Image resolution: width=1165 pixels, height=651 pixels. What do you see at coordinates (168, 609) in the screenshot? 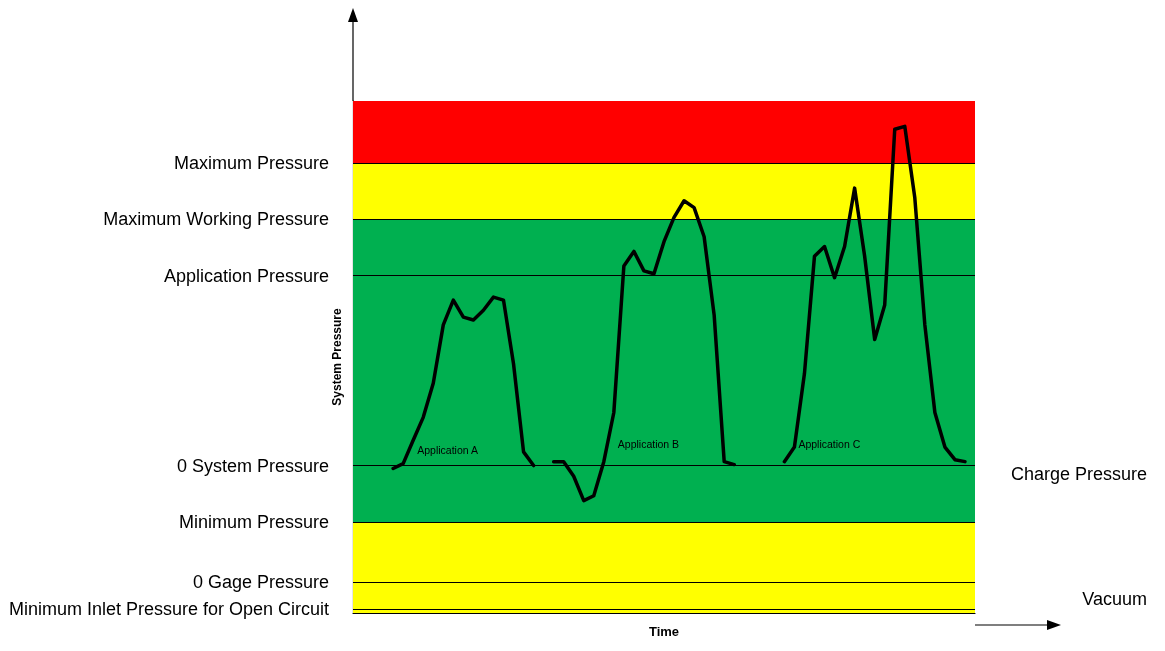
I see `ref-line-label: Minimum Inlet Pressure for Open Circuit` at bounding box center [168, 609].